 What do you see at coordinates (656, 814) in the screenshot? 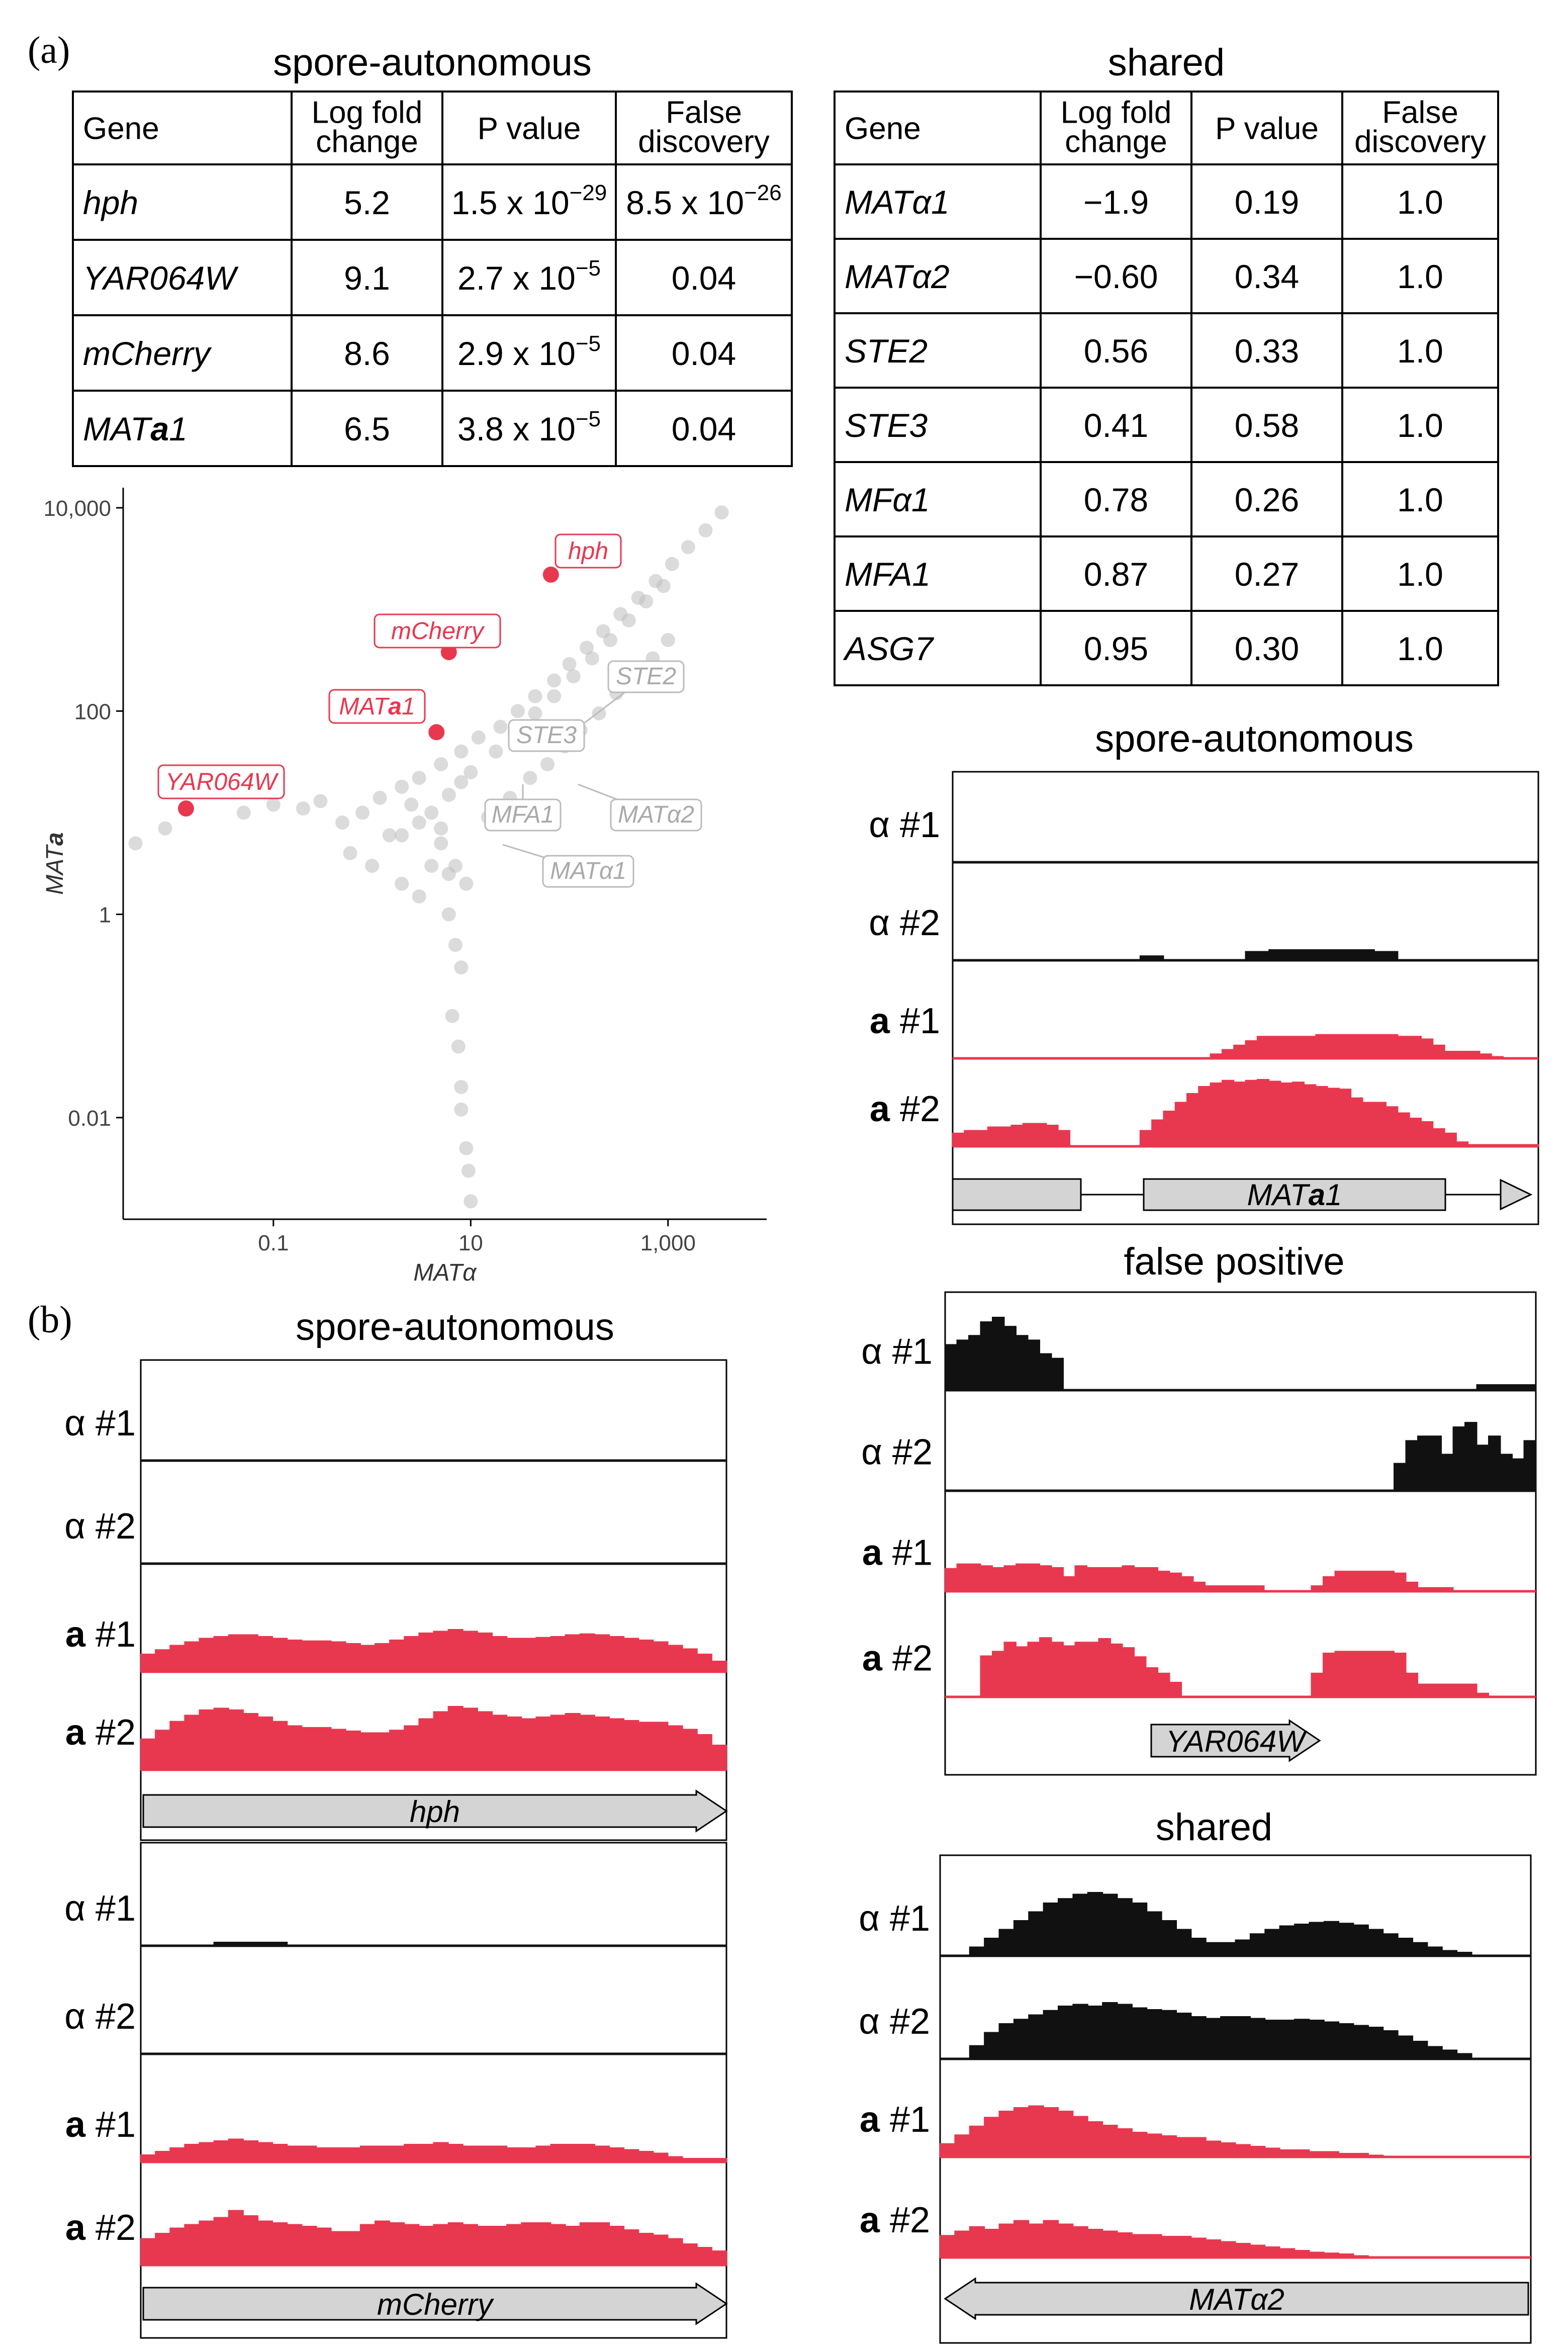
I see `label-text: MATα2` at bounding box center [656, 814].